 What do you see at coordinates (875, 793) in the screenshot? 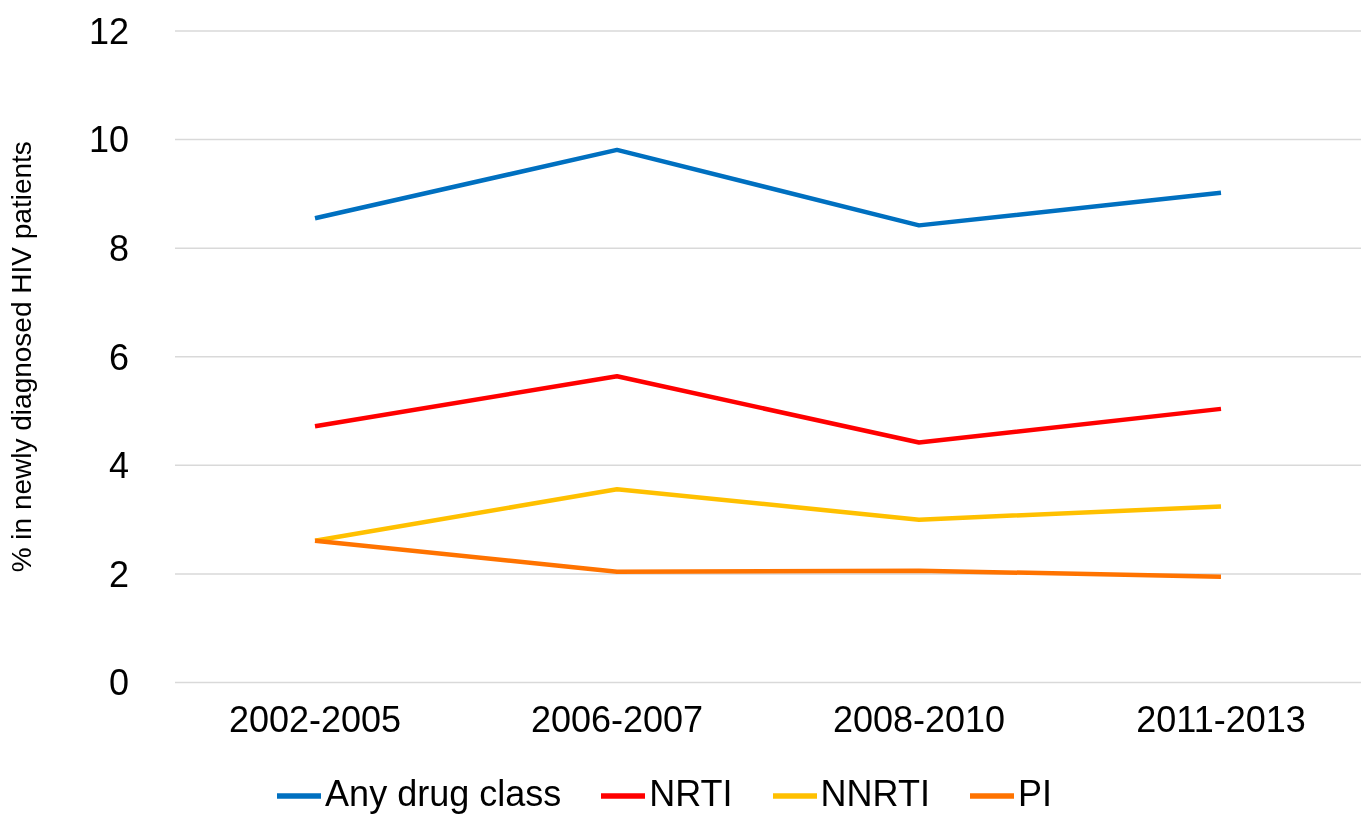
I see `legend-label: NNRTI` at bounding box center [875, 793].